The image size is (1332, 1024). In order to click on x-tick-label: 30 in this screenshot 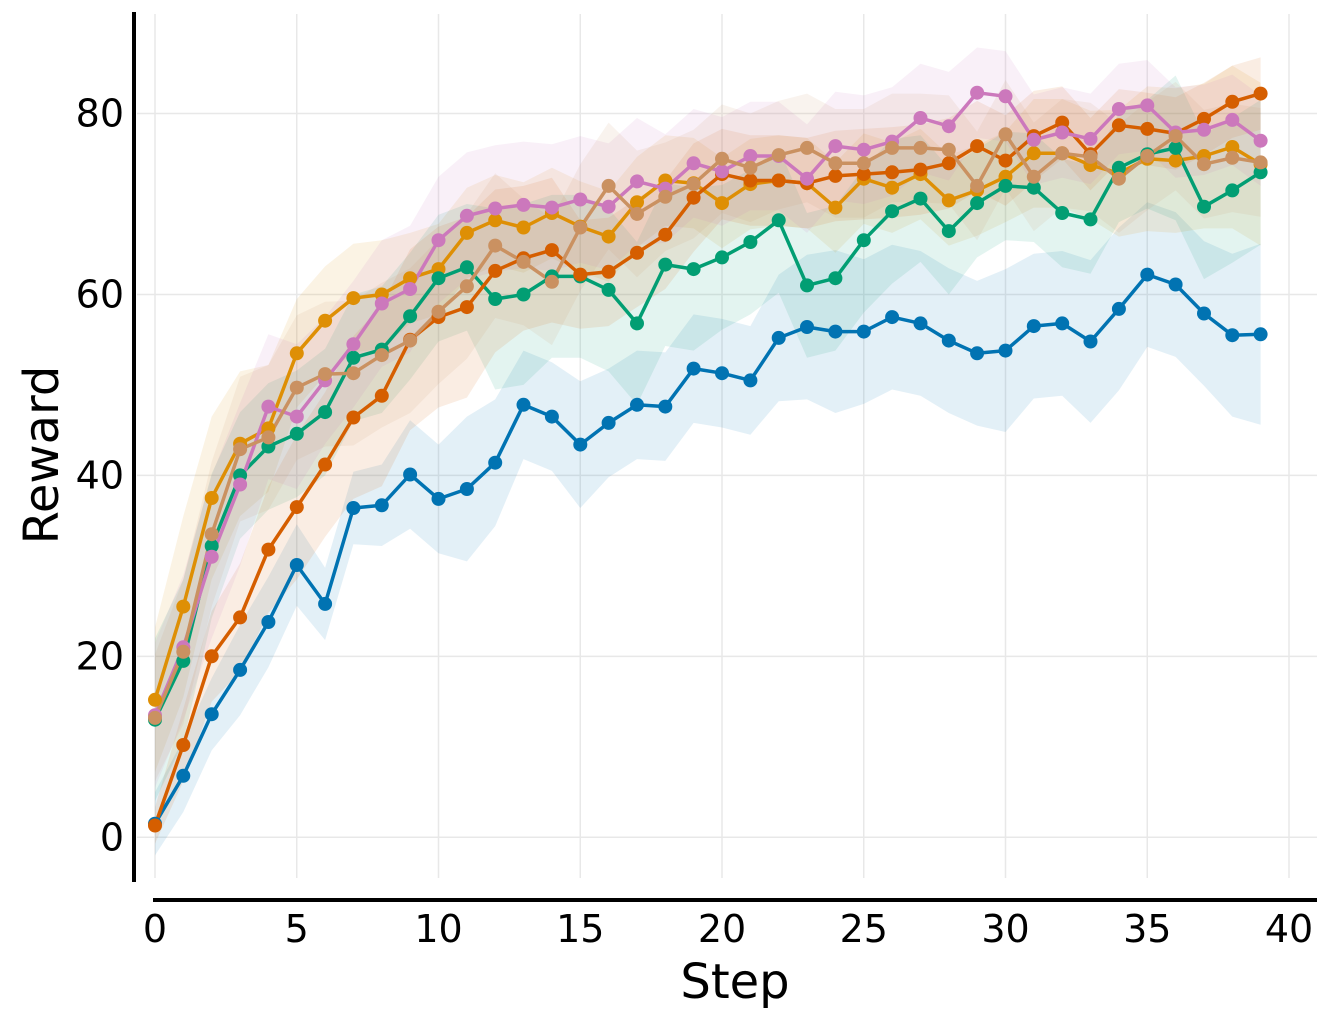, I will do `click(1005, 929)`.